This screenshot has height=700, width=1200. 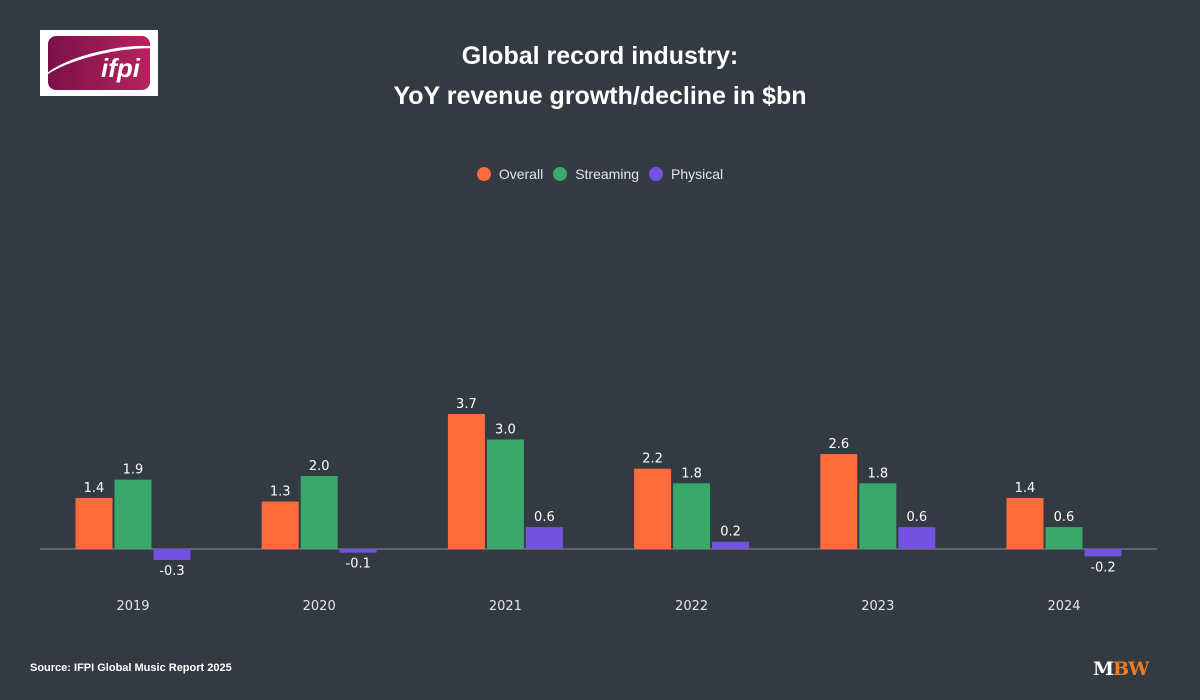 I want to click on bar-streaming-2021, so click(x=505, y=494).